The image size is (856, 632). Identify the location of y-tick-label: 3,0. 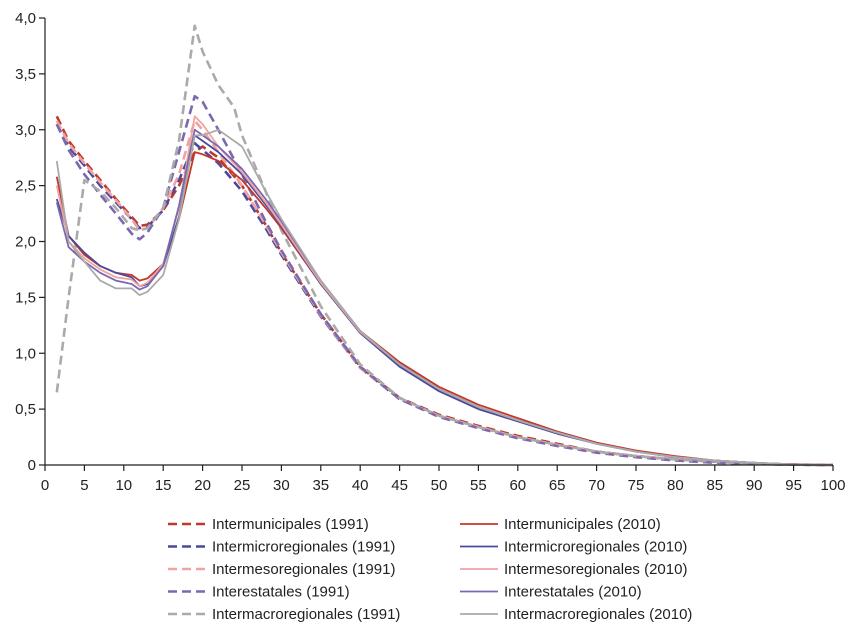
(25, 130).